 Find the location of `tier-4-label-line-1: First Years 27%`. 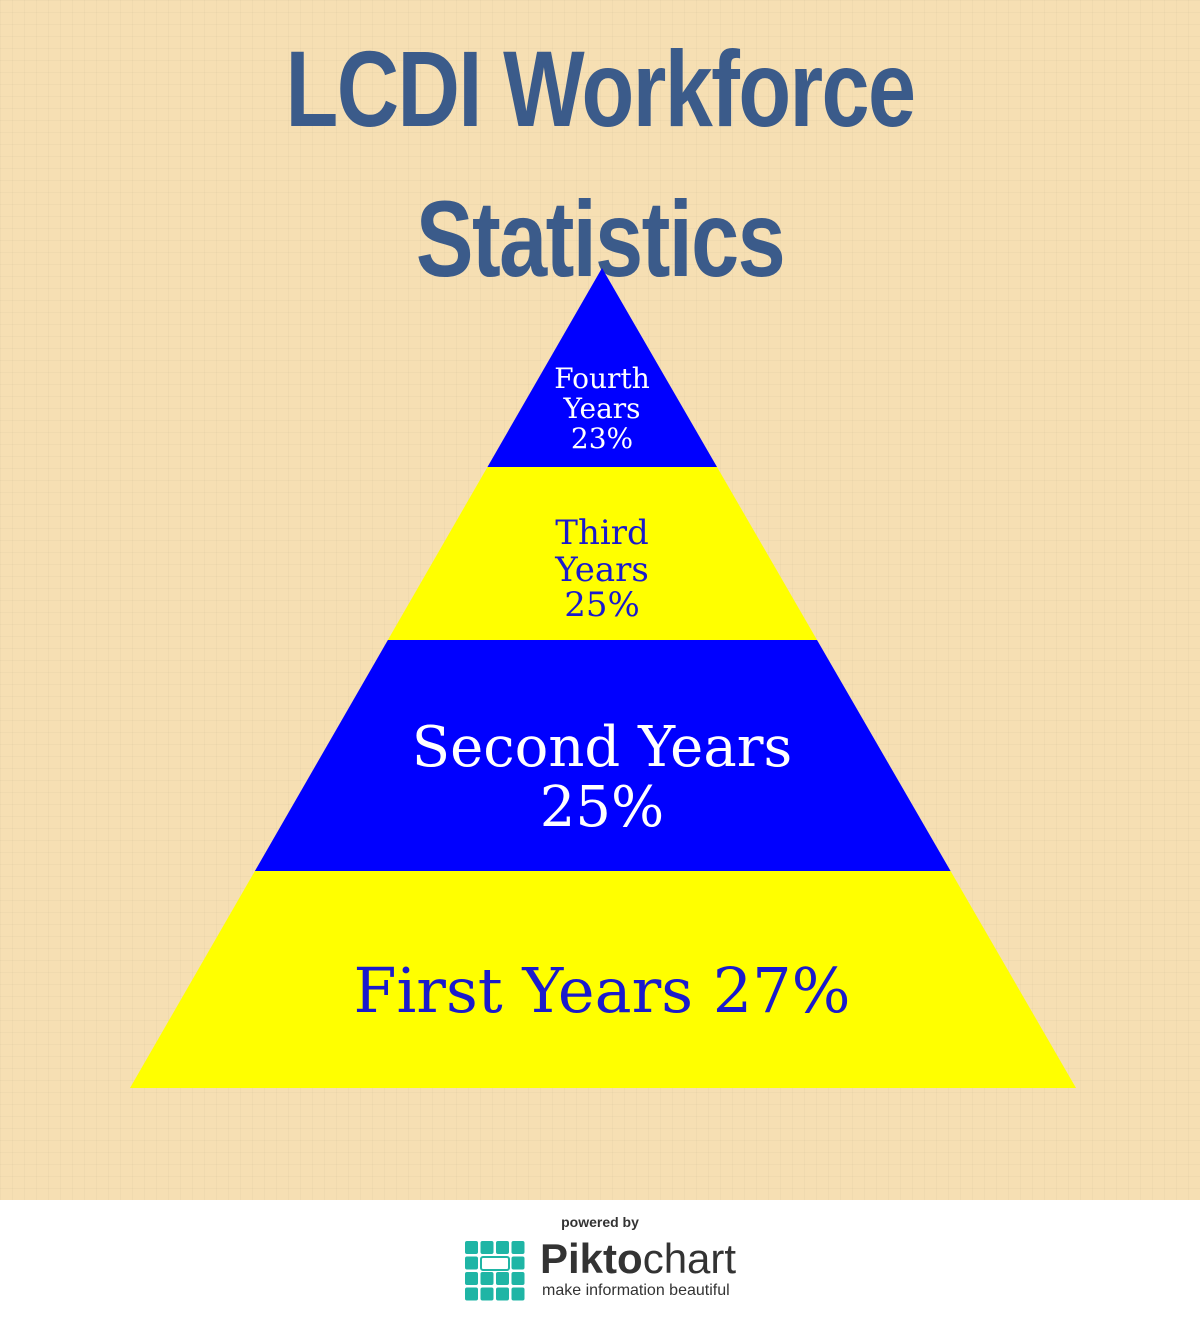

tier-4-label-line-1: First Years 27% is located at coordinates (601, 990).